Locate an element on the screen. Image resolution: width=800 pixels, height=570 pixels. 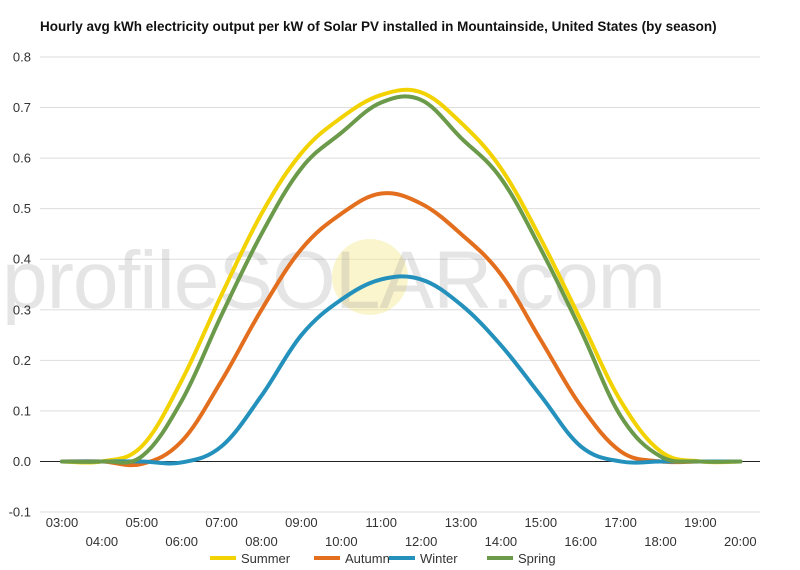
watermark-text: profileSOLAR.com is located at coordinates (333, 280).